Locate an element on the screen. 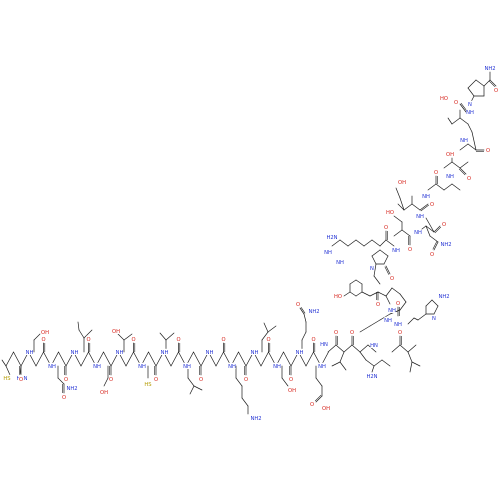  atom-label-nh-58: NH is located at coordinates (340, 263).